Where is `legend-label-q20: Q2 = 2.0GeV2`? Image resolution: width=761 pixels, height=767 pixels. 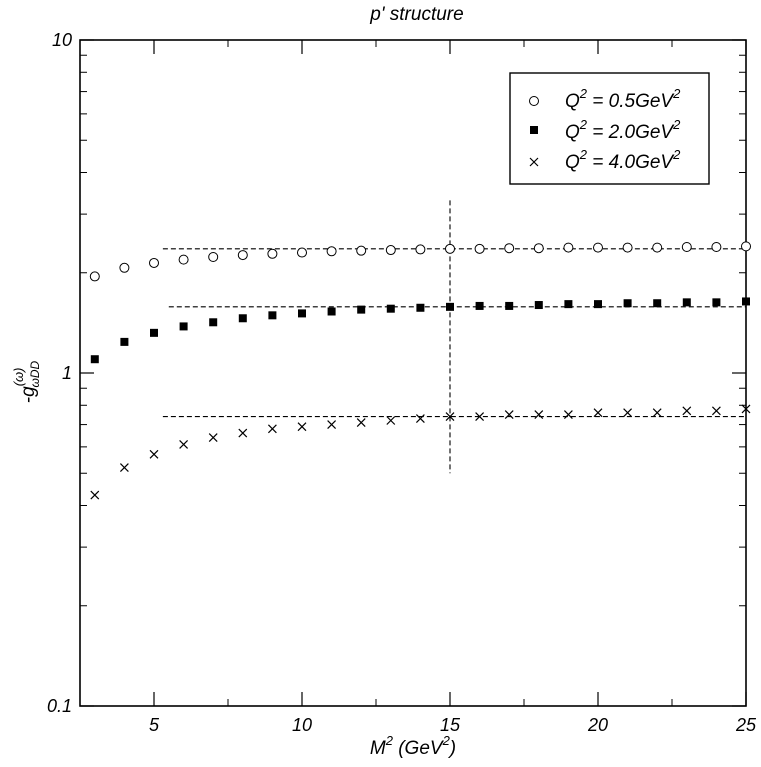
legend-label-q20: Q2 = 2.0GeV2 is located at coordinates (623, 130).